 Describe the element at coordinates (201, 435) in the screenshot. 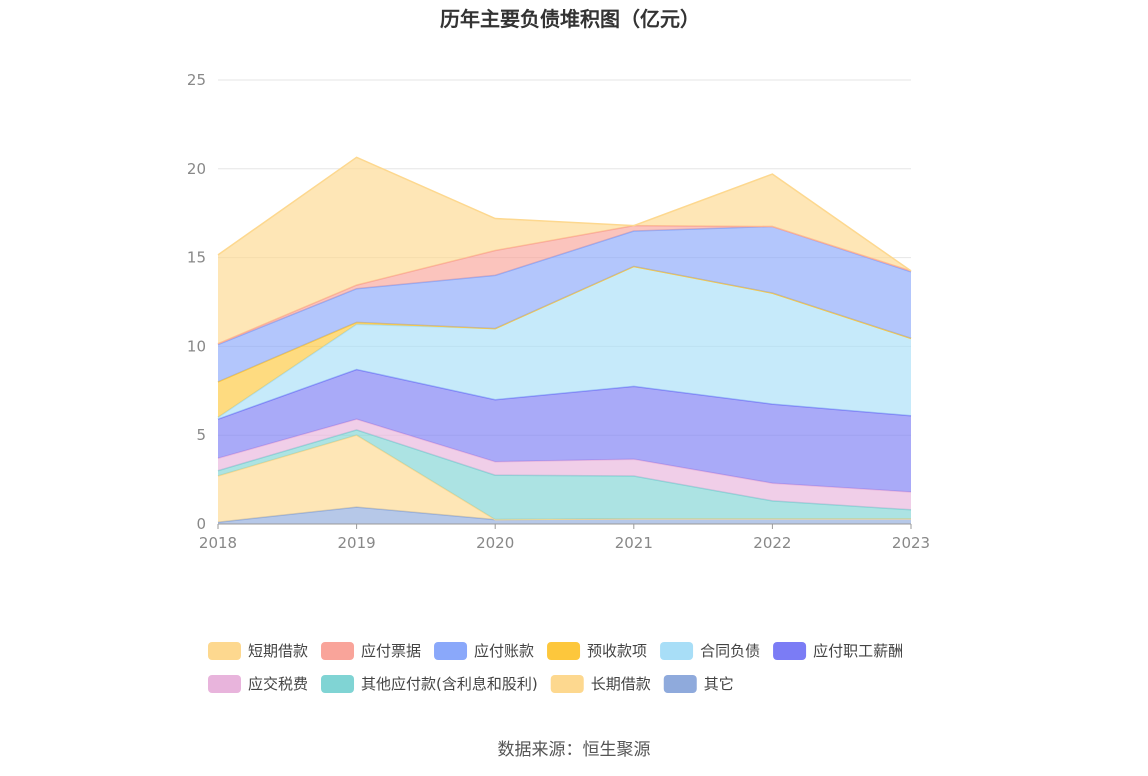

I see `y-tick-label: 5` at that location.